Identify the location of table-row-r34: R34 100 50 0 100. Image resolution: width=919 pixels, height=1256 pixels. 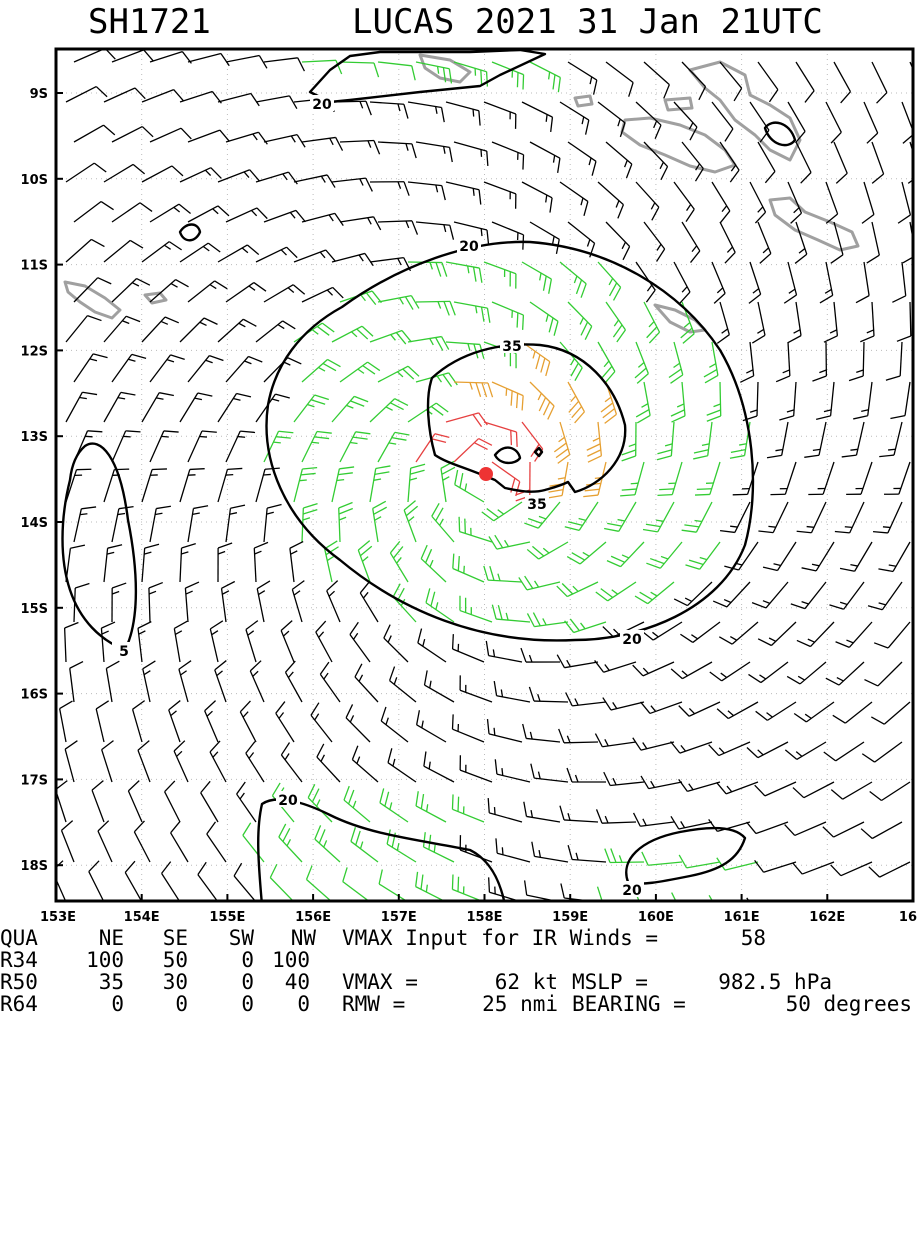
(459, 959).